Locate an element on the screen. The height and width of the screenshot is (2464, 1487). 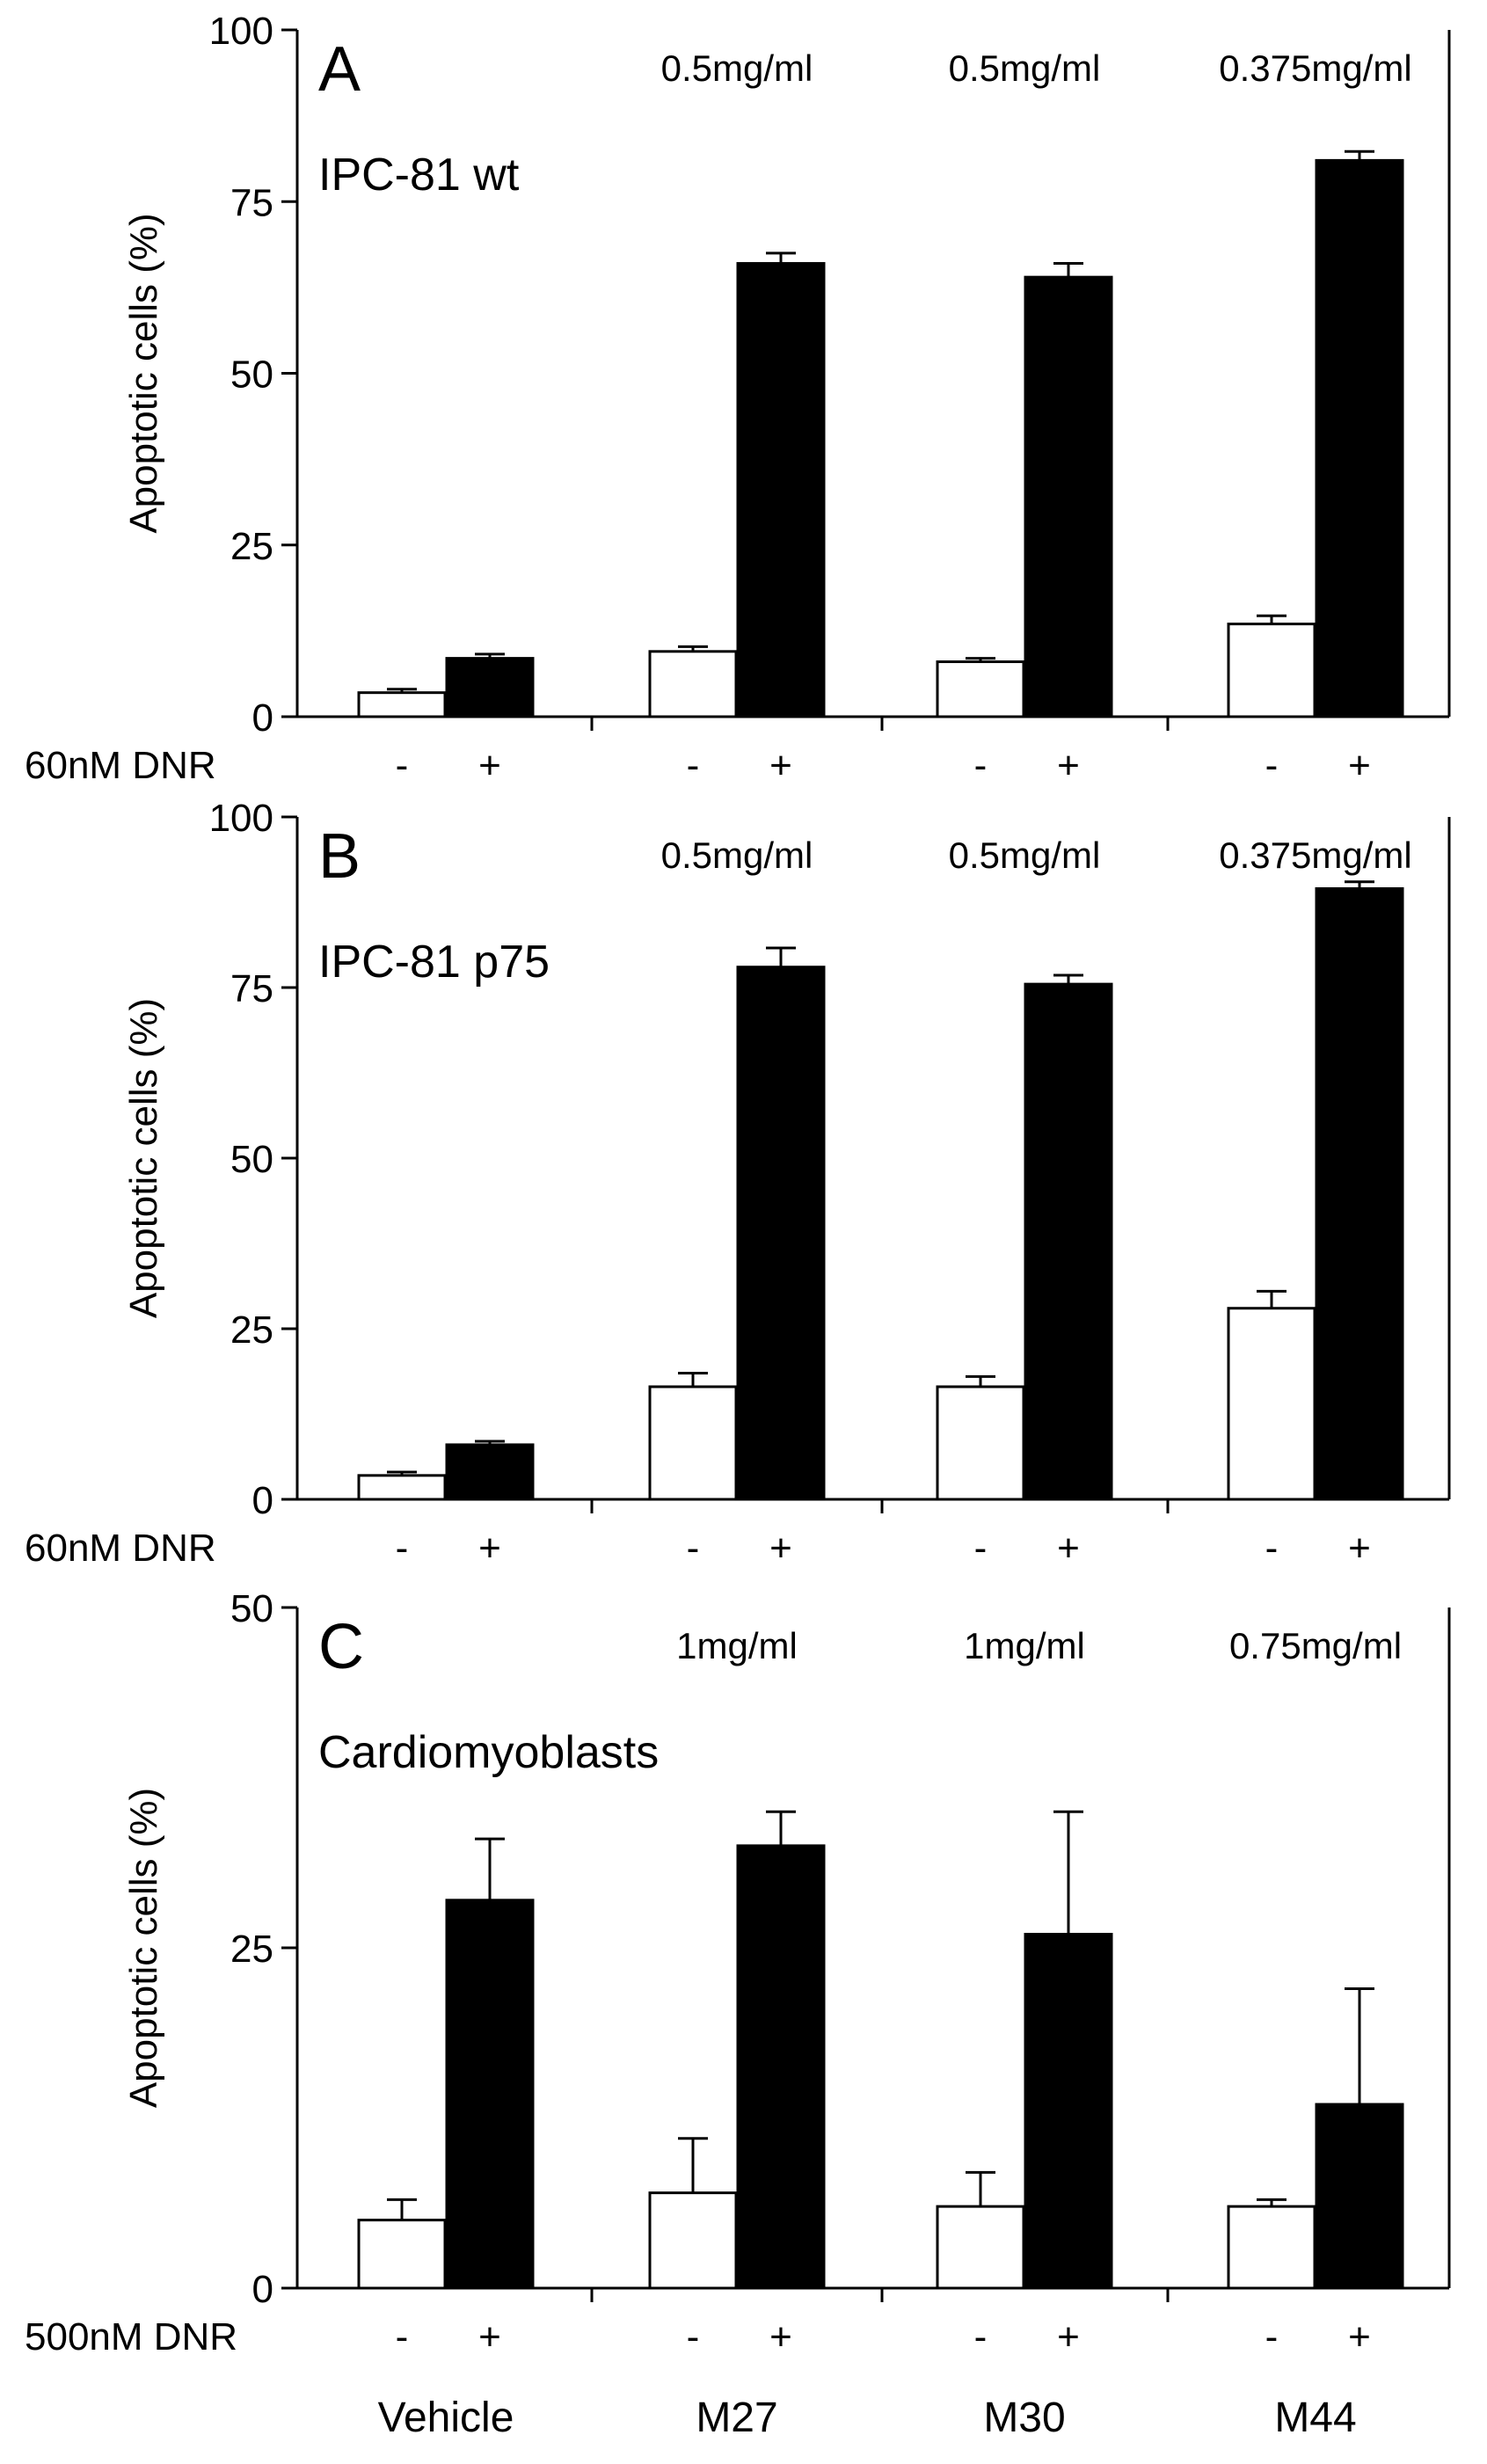
panel-letter: B is located at coordinates (339, 857).